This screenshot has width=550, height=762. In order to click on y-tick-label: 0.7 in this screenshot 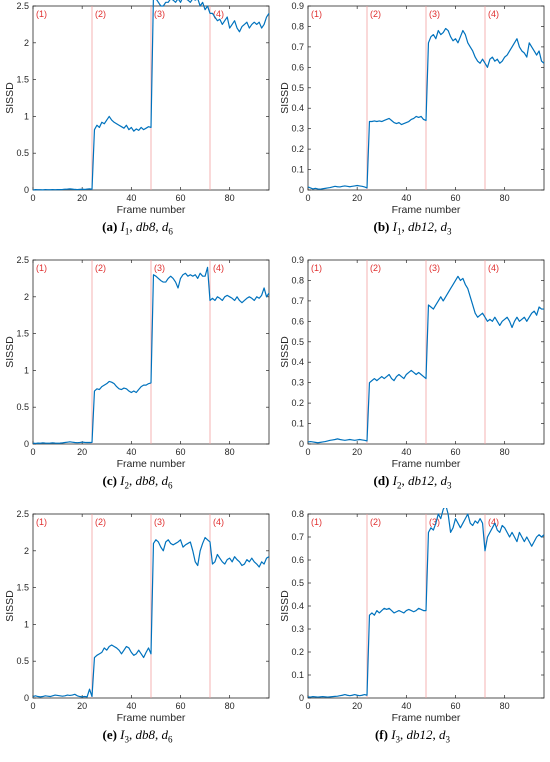, I will do `click(297, 301)`.